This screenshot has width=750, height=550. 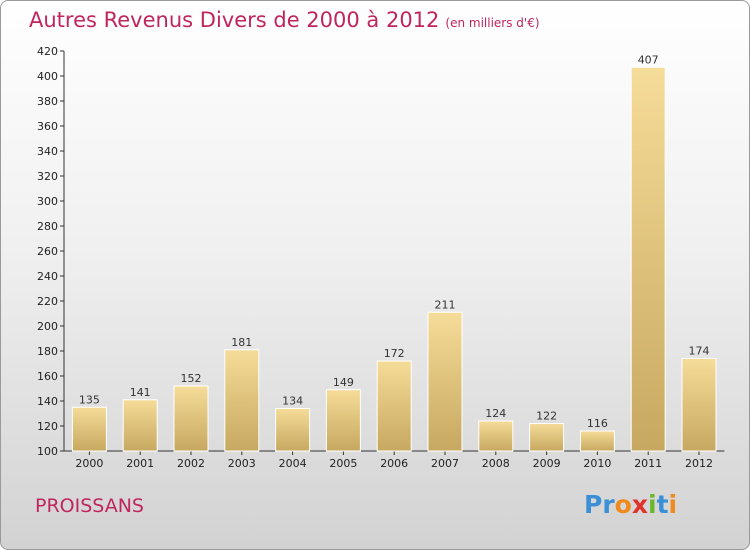 What do you see at coordinates (47, 151) in the screenshot?
I see `y-tick-label: 340` at bounding box center [47, 151].